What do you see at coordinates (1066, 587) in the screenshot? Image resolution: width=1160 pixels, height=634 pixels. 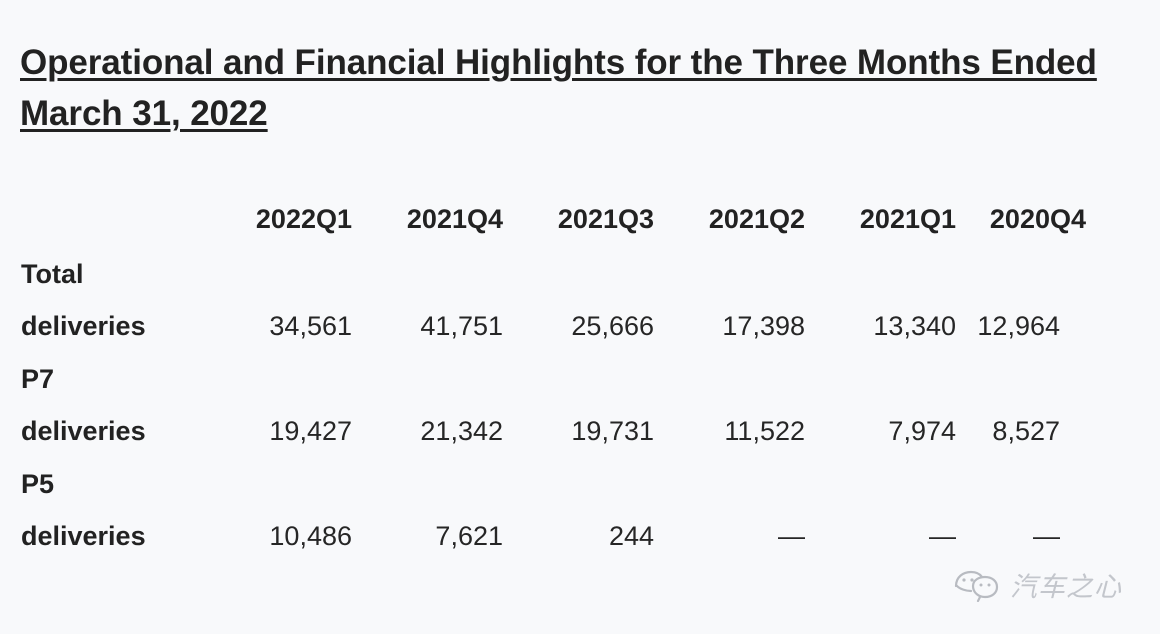 I see `watermark-text: 汽车之心` at bounding box center [1066, 587].